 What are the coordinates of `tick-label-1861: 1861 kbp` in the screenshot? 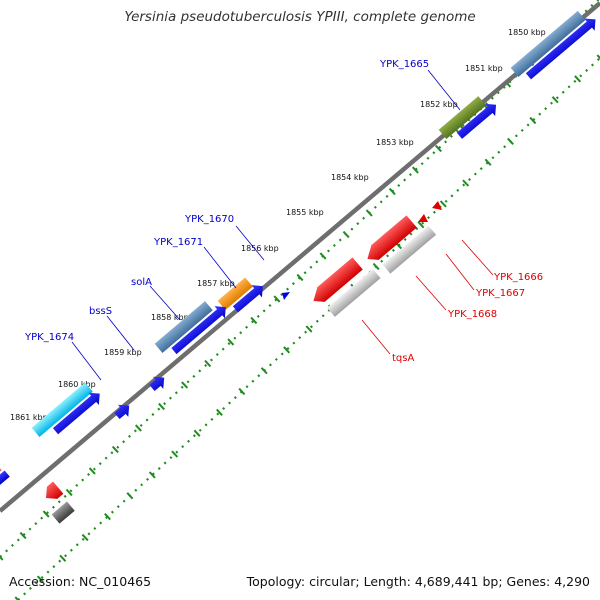 It's located at (29, 417).